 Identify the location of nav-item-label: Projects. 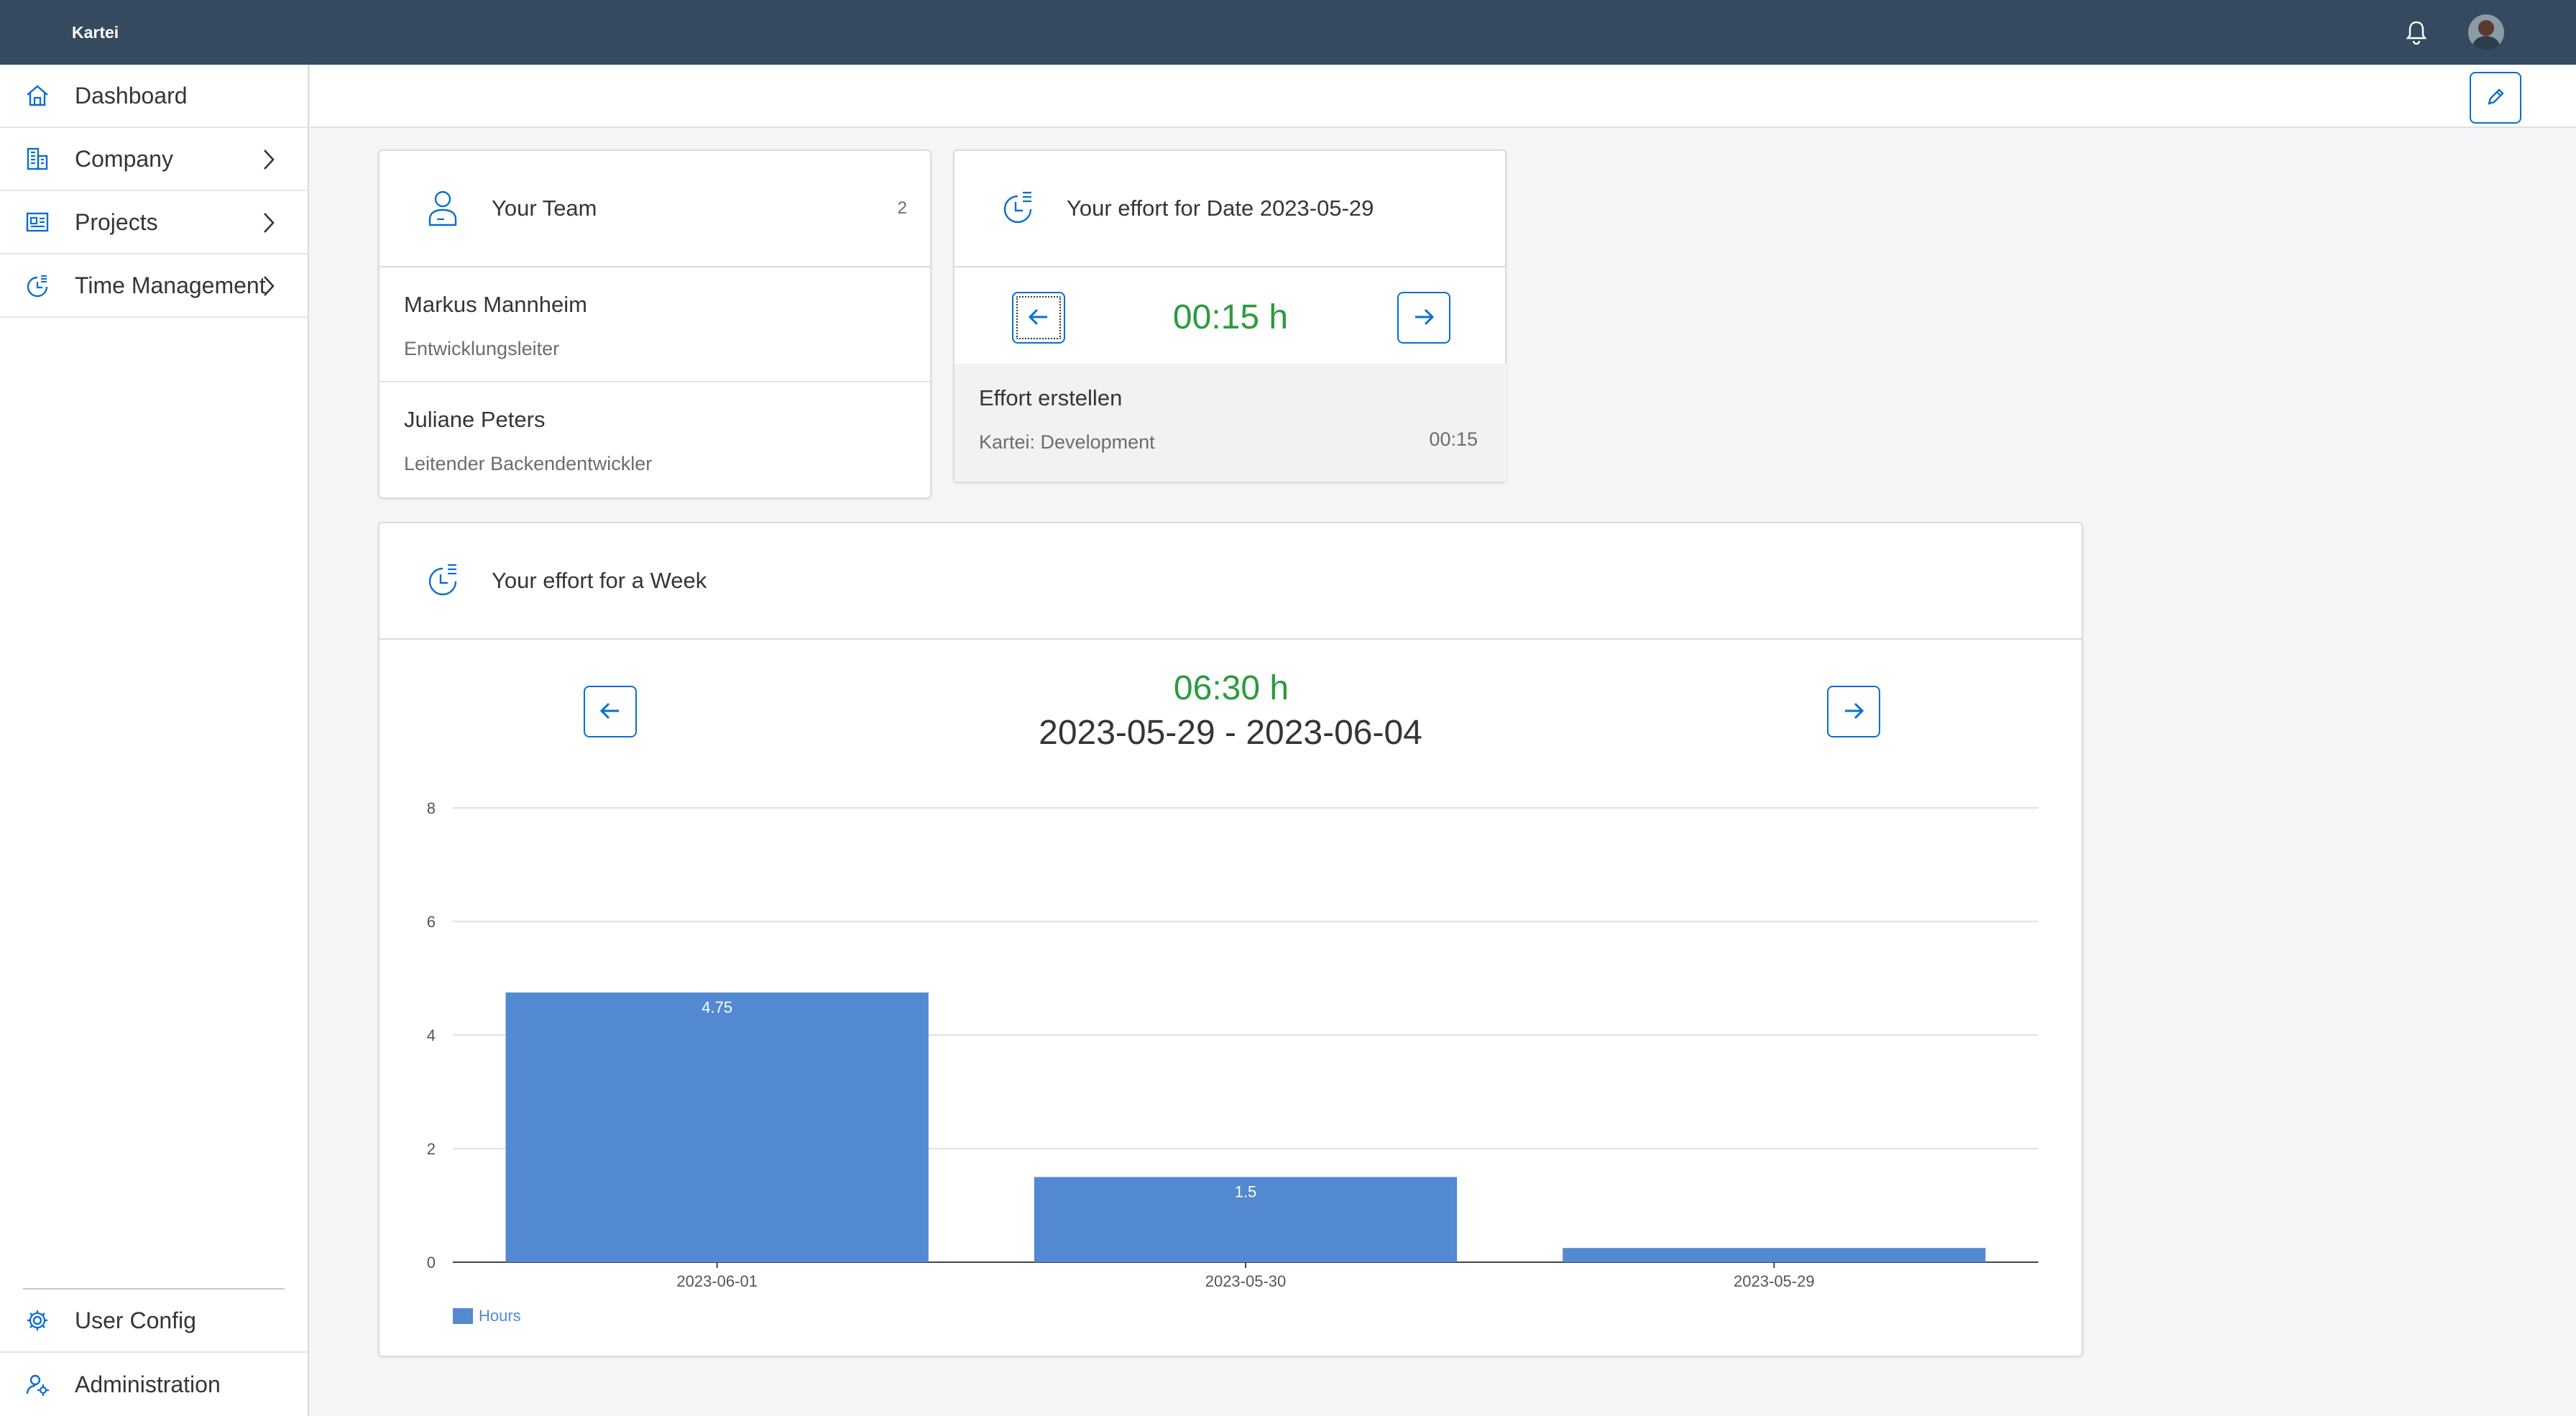
(116, 221).